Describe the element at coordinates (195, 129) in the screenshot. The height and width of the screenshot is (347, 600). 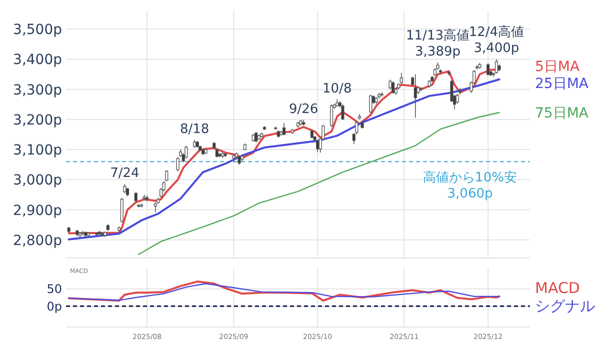
I see `annotation: 8/18` at that location.